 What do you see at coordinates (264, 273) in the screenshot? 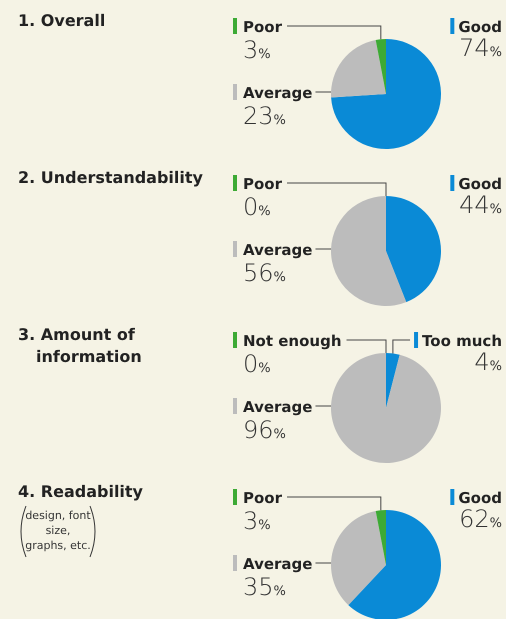
I see `data-label: 56%` at bounding box center [264, 273].